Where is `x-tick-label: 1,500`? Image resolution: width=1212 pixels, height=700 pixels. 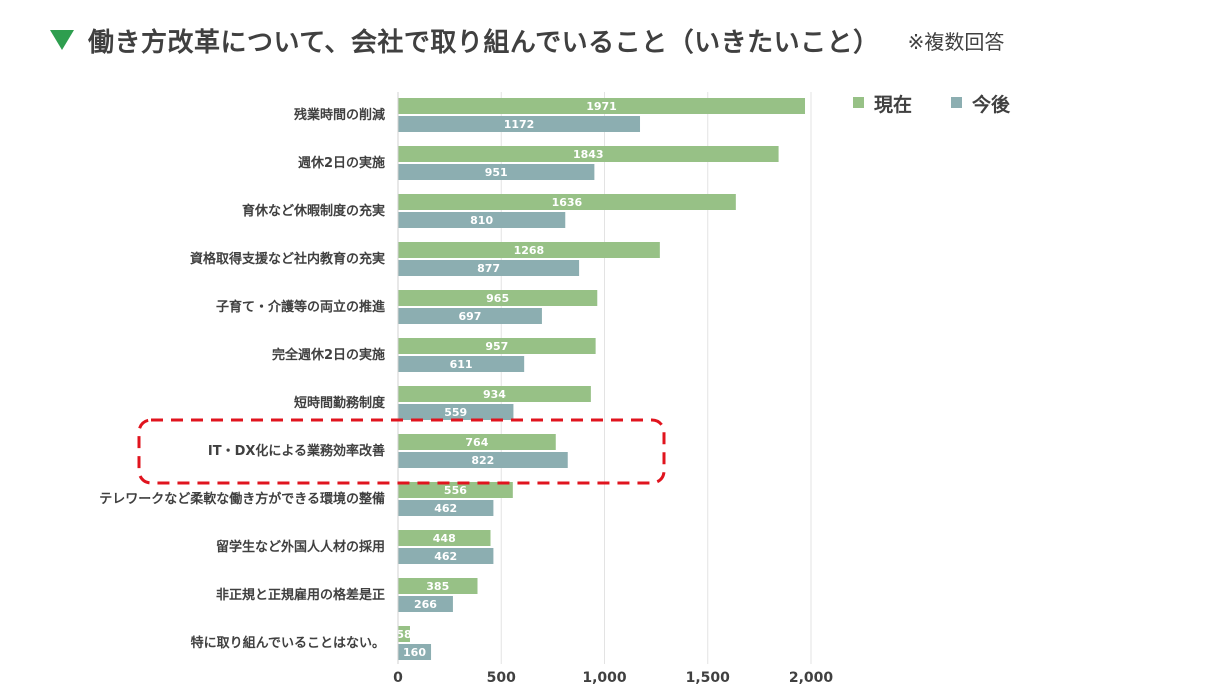 x-tick-label: 1,500 is located at coordinates (708, 678).